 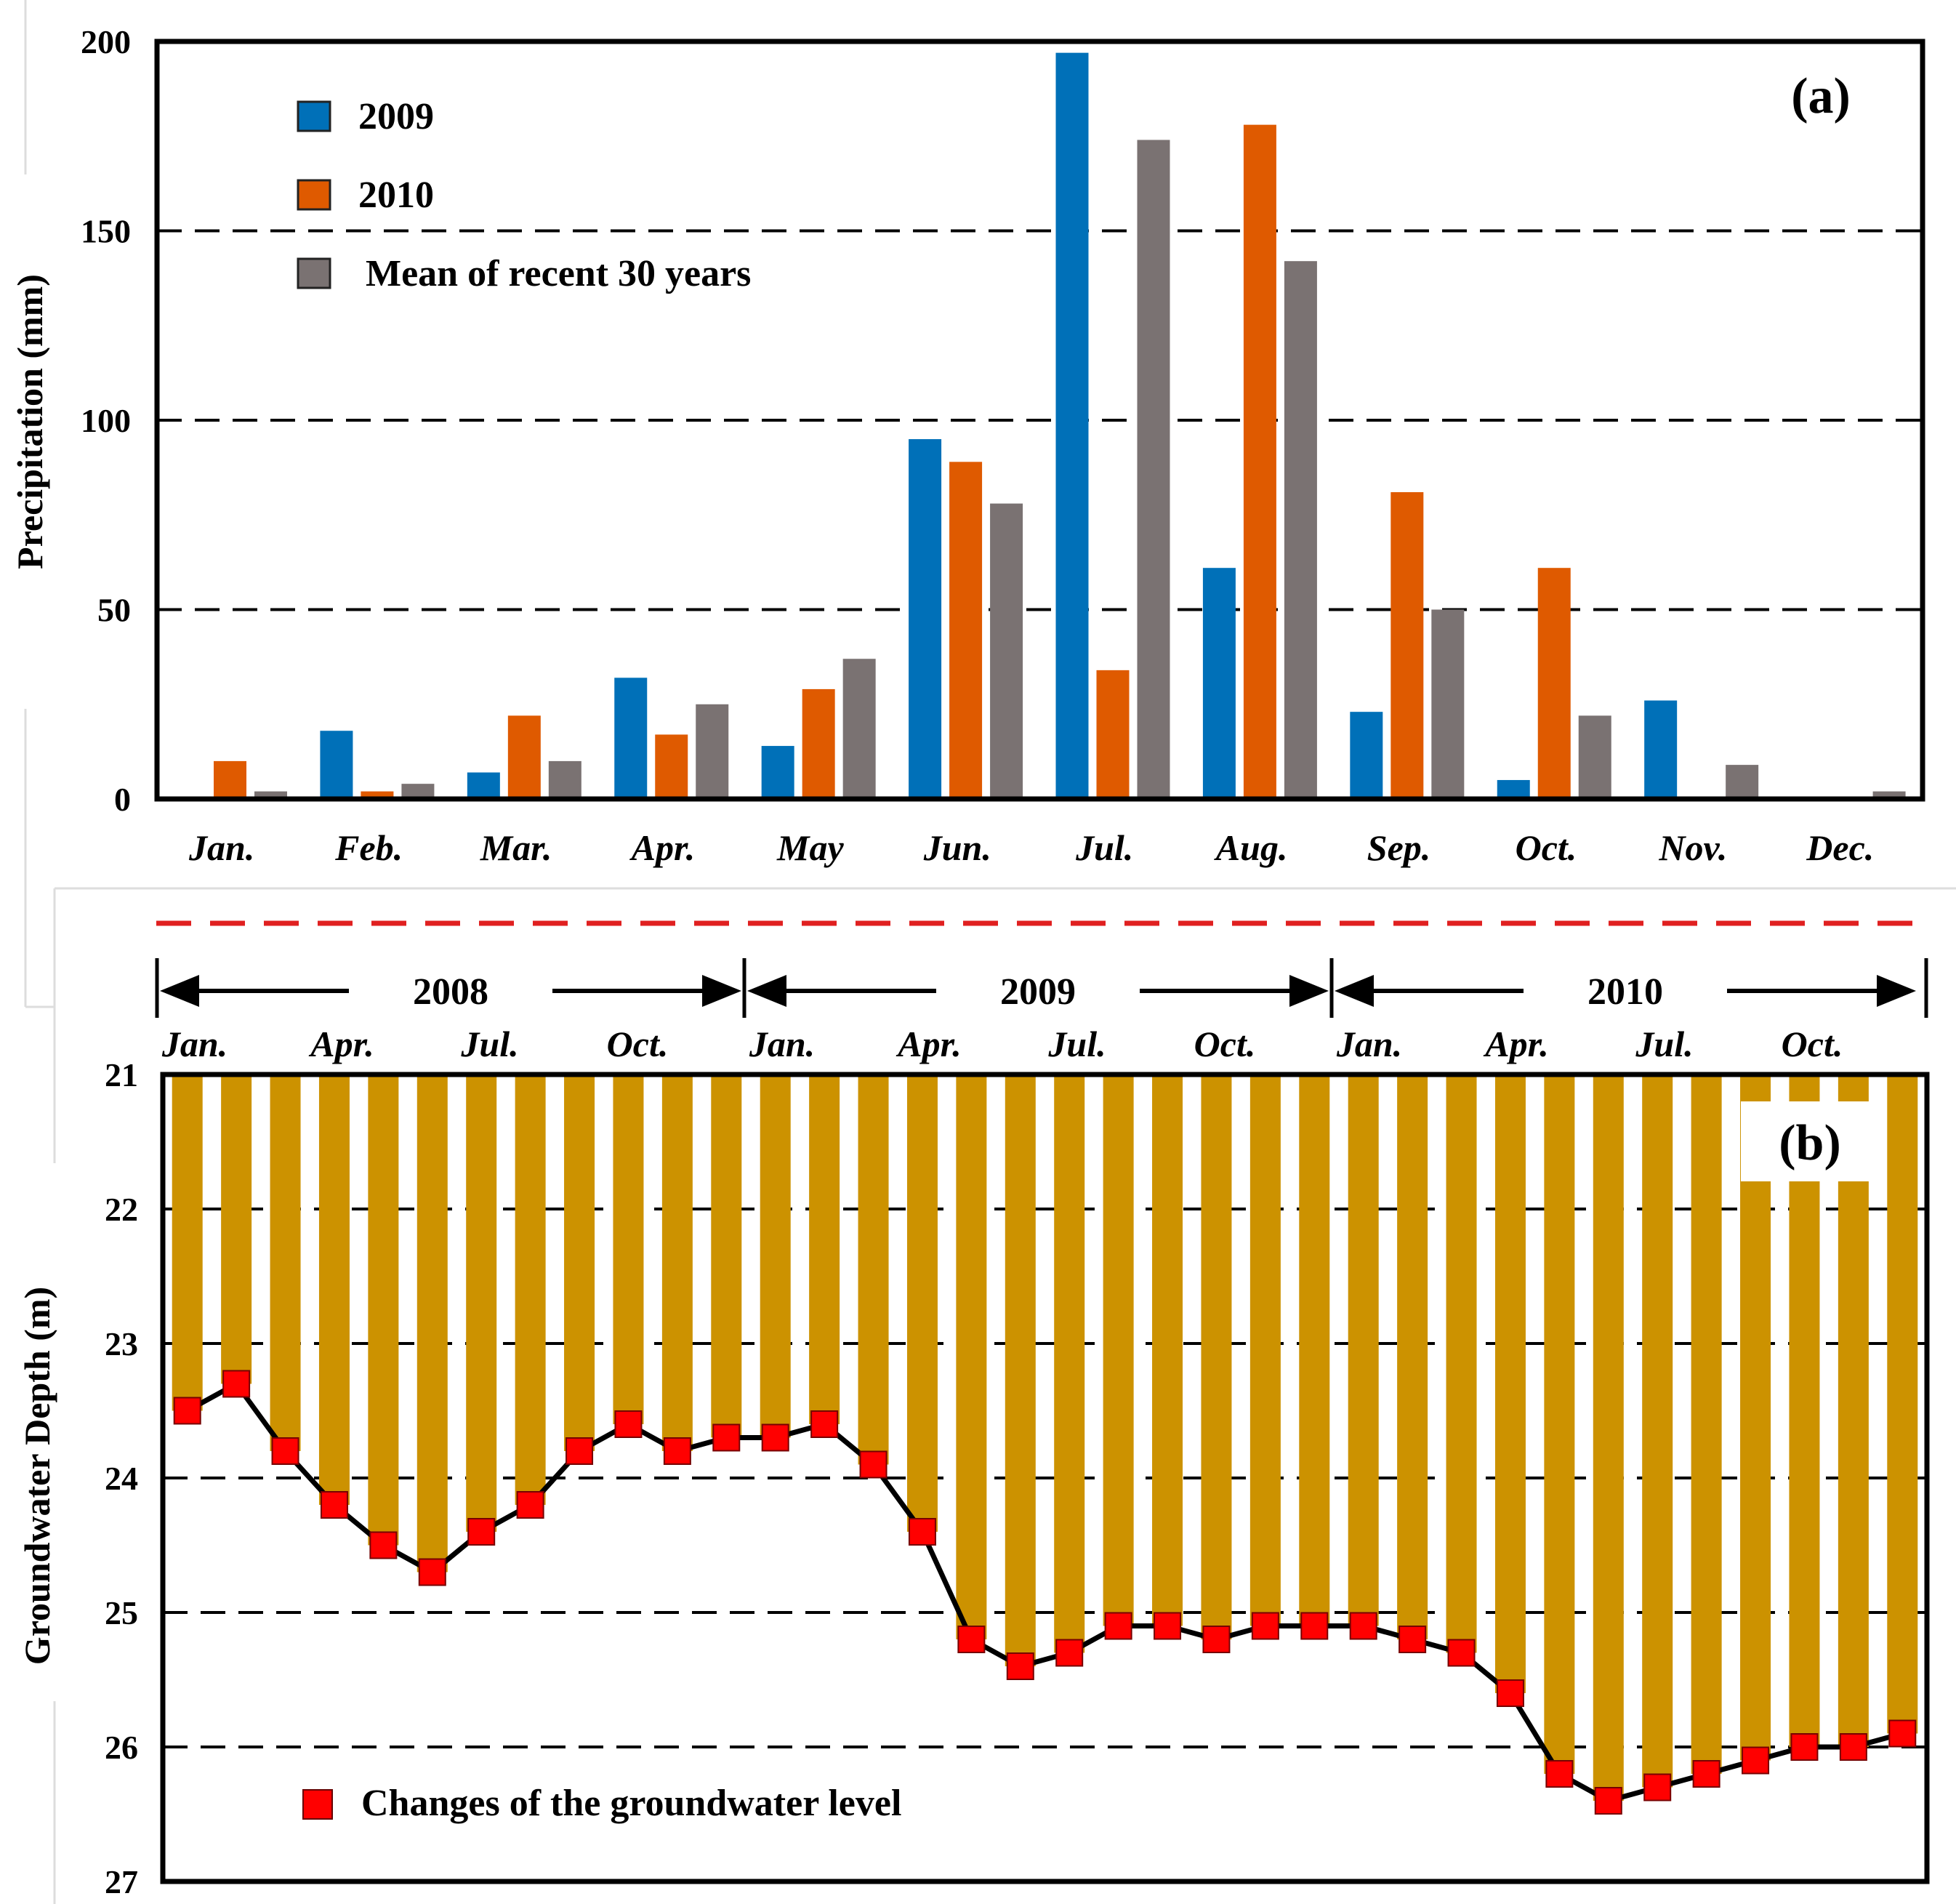 What do you see at coordinates (925, 619) in the screenshot?
I see `bar-2009-jun` at bounding box center [925, 619].